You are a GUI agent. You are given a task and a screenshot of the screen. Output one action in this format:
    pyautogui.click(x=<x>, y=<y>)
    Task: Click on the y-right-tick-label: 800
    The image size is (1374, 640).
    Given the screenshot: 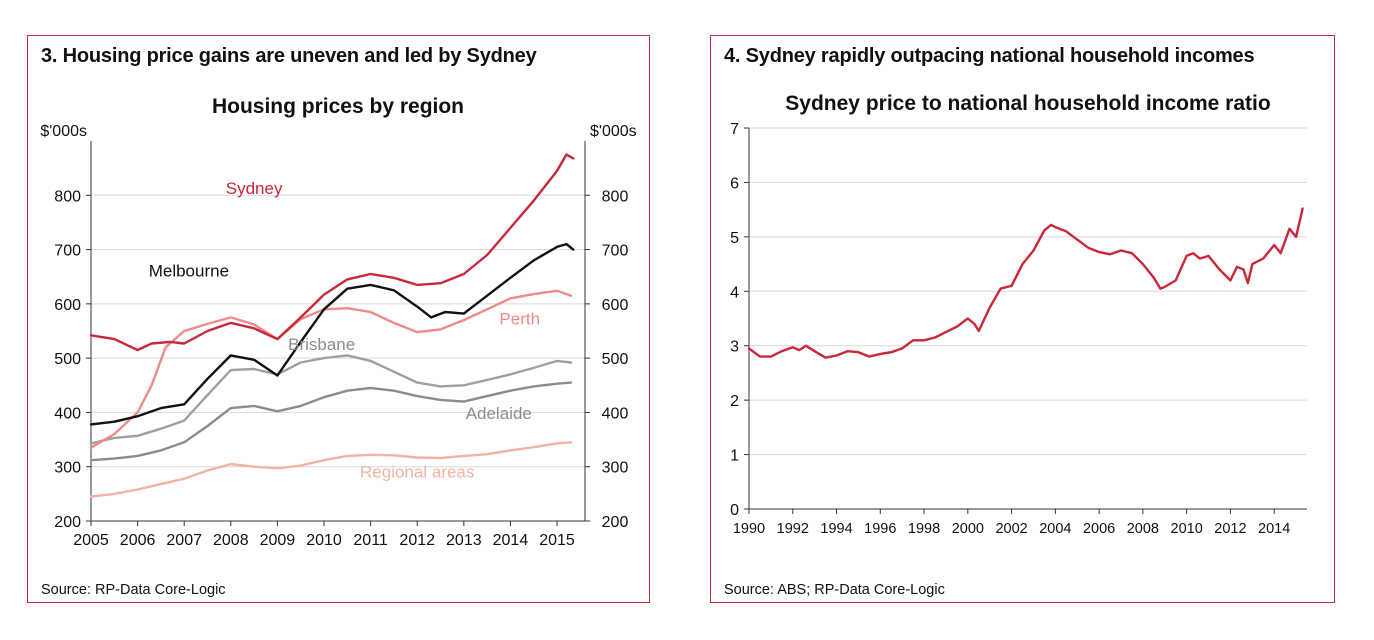 What is the action you would take?
    pyautogui.click(x=615, y=196)
    